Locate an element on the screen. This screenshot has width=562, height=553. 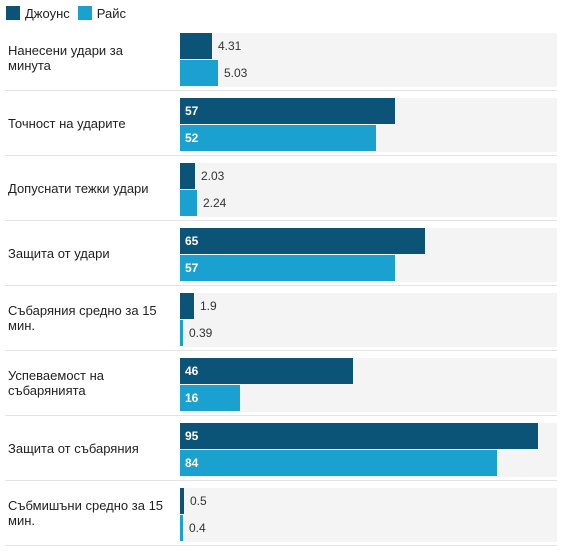
legend-item-jones: Джоунс is located at coordinates (38, 13).